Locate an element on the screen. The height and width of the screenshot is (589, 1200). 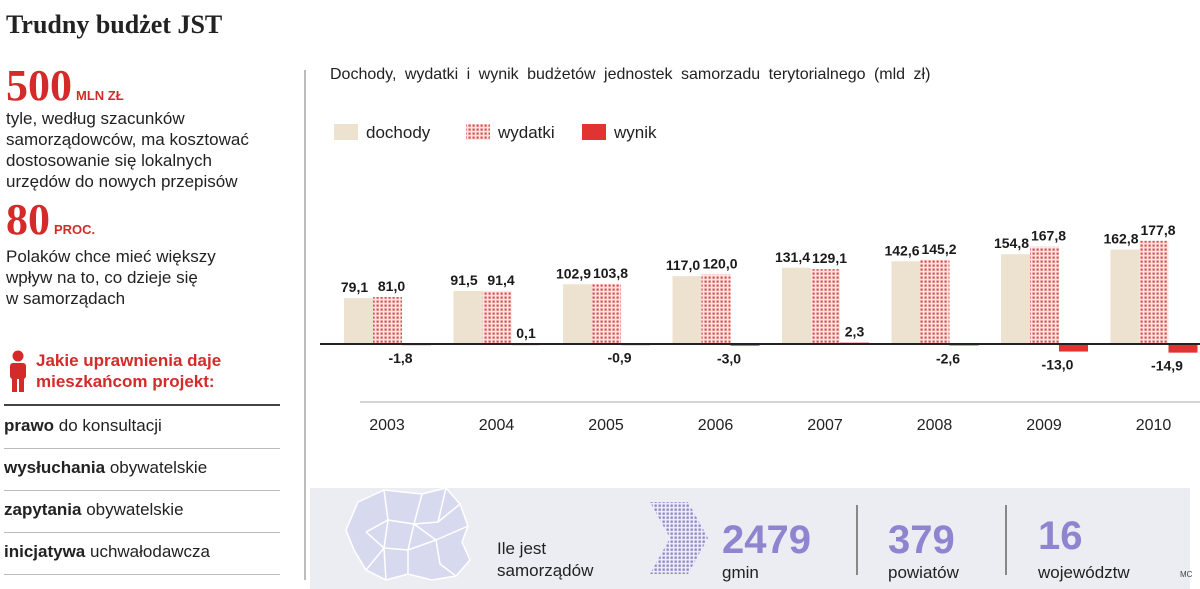
chart-bars is located at coordinates (771, 296).